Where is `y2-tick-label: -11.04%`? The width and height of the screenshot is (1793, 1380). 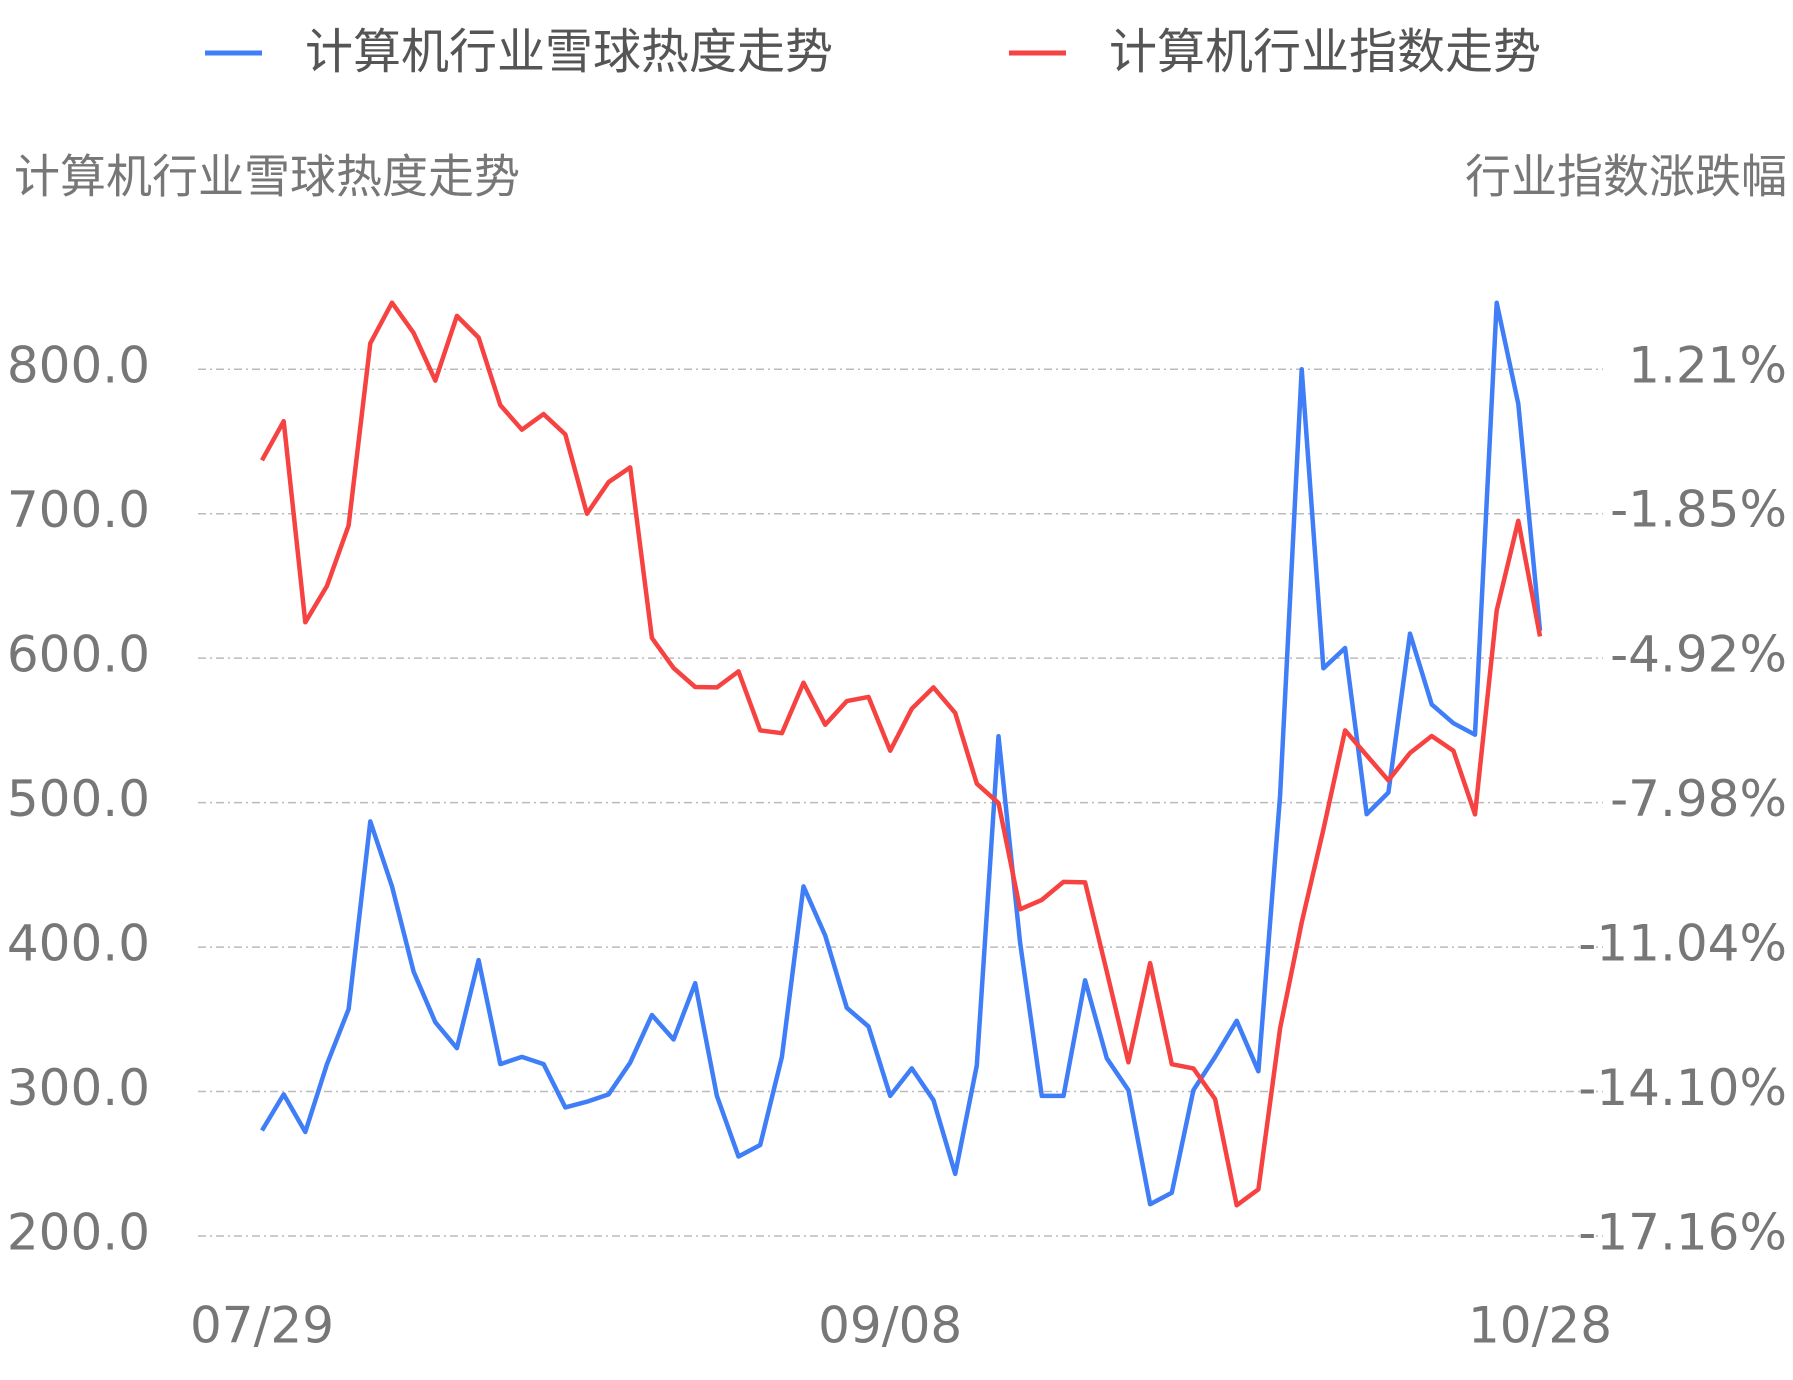
y2-tick-label: -11.04% is located at coordinates (1682, 944).